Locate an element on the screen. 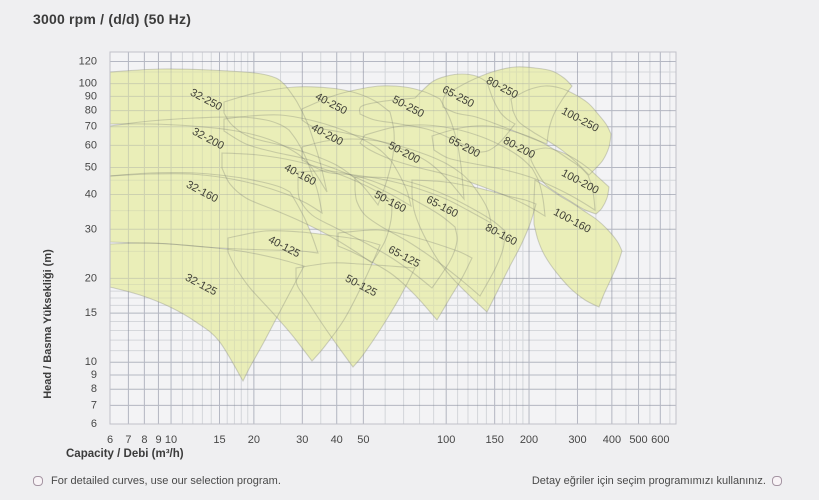 Image resolution: width=819 pixels, height=500 pixels. svg-text: 400 is located at coordinates (612, 440).